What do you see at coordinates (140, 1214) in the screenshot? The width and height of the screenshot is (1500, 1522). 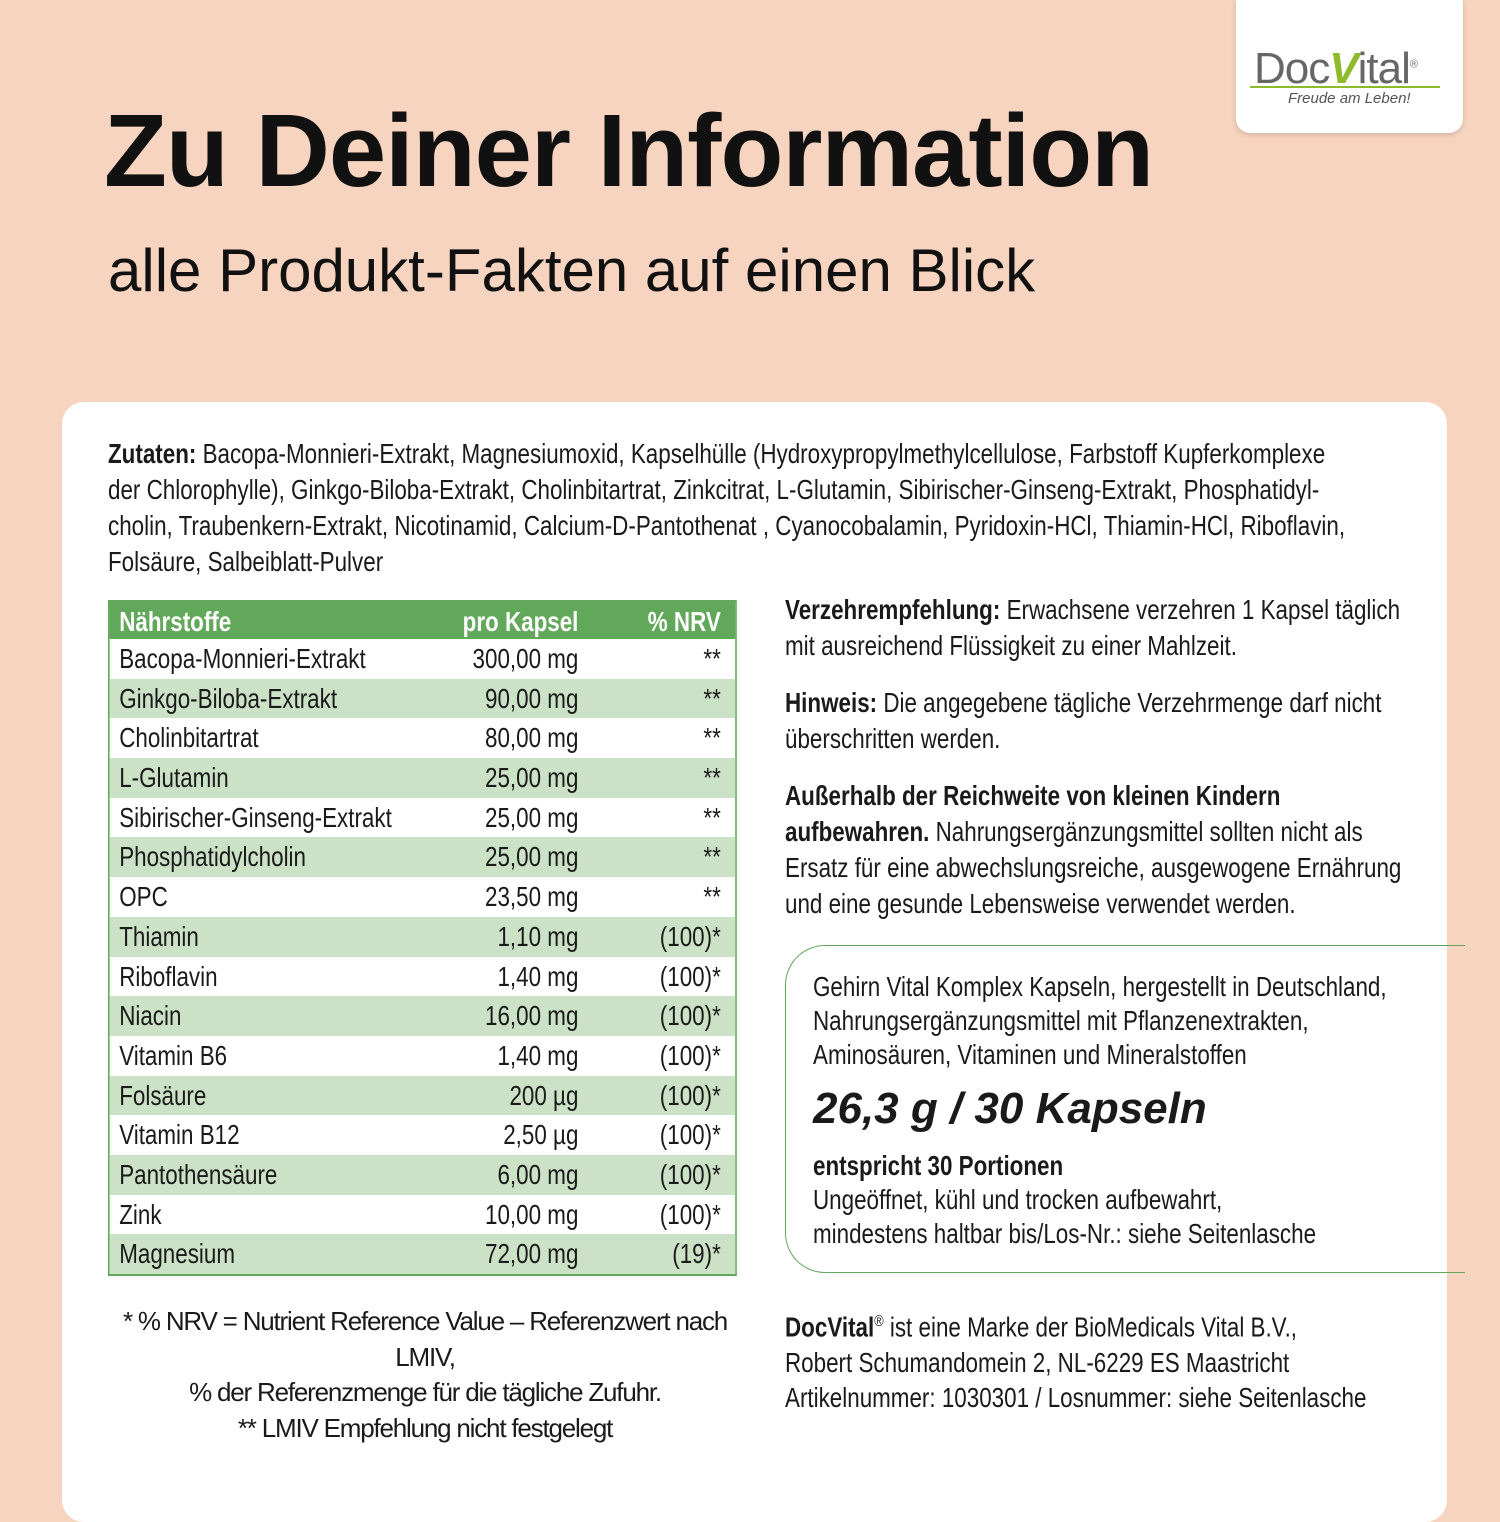 I see `table-cell: Zink` at bounding box center [140, 1214].